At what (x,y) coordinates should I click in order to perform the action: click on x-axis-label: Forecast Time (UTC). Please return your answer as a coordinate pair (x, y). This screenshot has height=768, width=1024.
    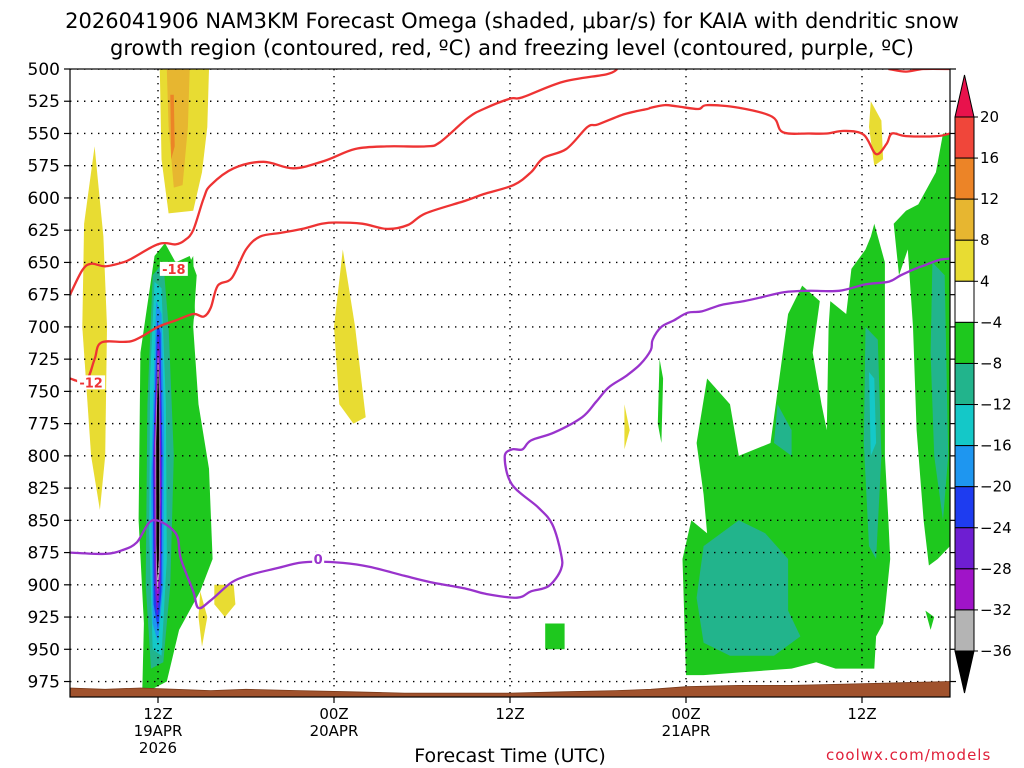
    Looking at the image, I should click on (510, 756).